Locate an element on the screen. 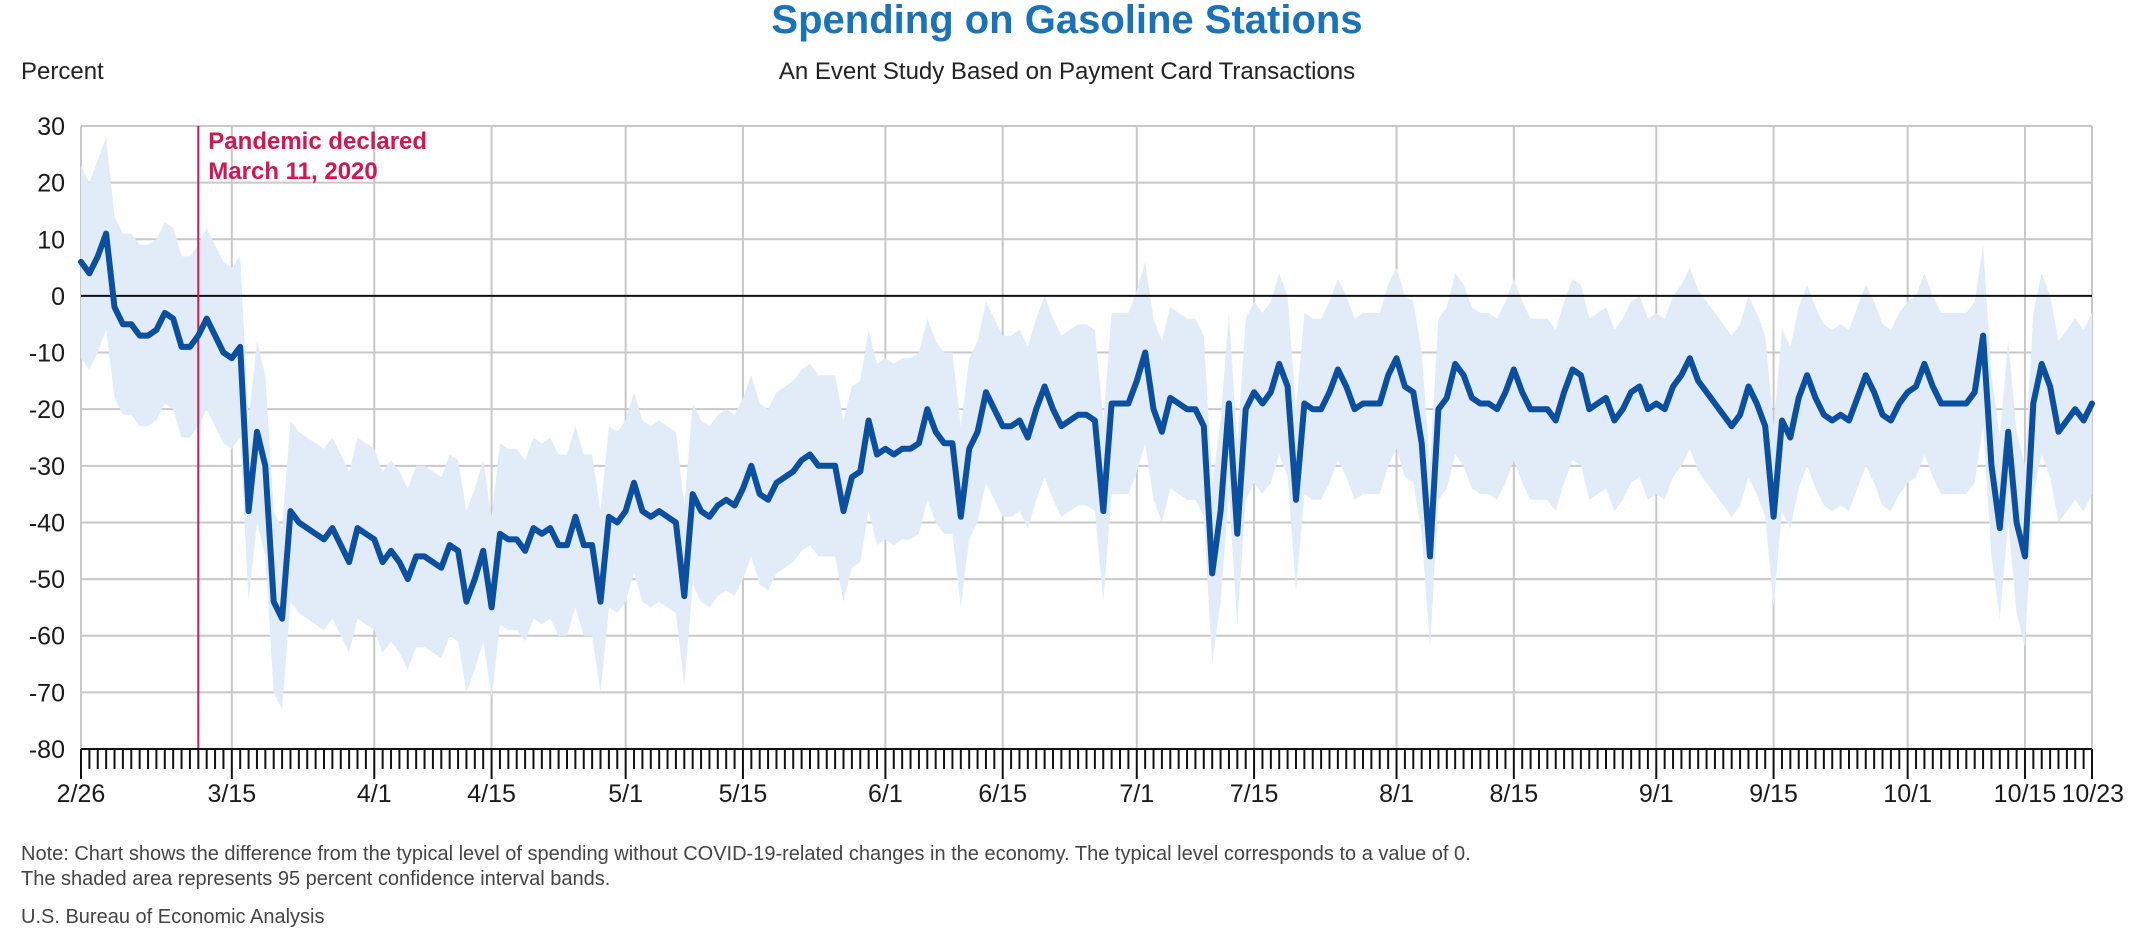 Image resolution: width=2134 pixels, height=938 pixels. x-tick-label: 9/1 is located at coordinates (1656, 794).